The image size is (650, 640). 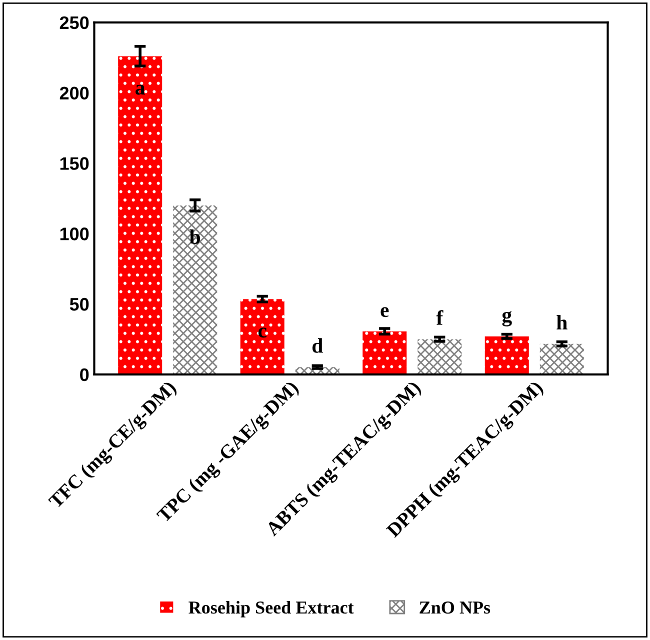 I want to click on y-tick-label: 100, so click(x=74, y=234).